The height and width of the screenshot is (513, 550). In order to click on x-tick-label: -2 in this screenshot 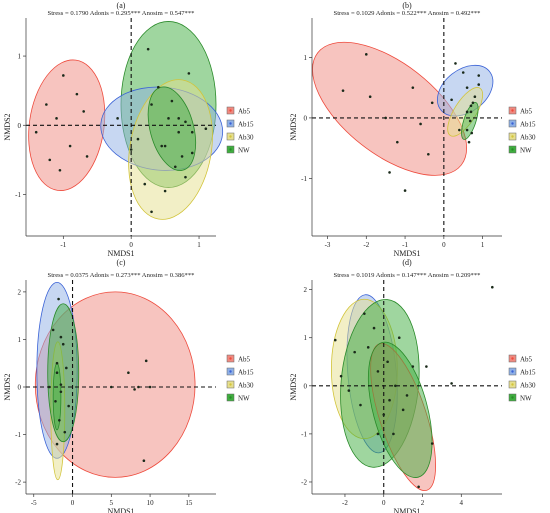, I will do `click(366, 245)`.